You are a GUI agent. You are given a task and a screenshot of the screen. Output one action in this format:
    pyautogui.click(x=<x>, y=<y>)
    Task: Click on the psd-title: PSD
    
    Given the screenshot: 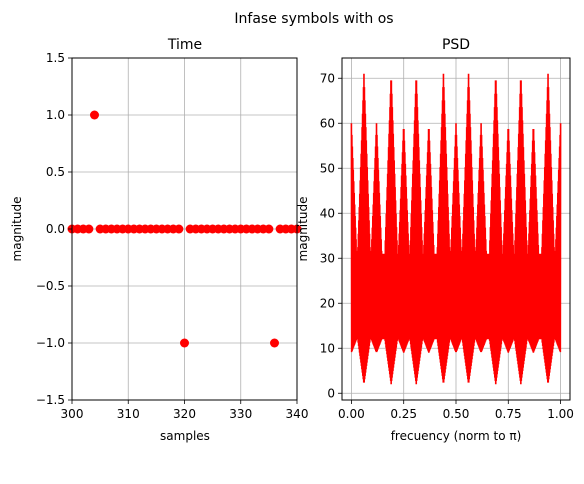 What is the action you would take?
    pyautogui.click(x=456, y=45)
    